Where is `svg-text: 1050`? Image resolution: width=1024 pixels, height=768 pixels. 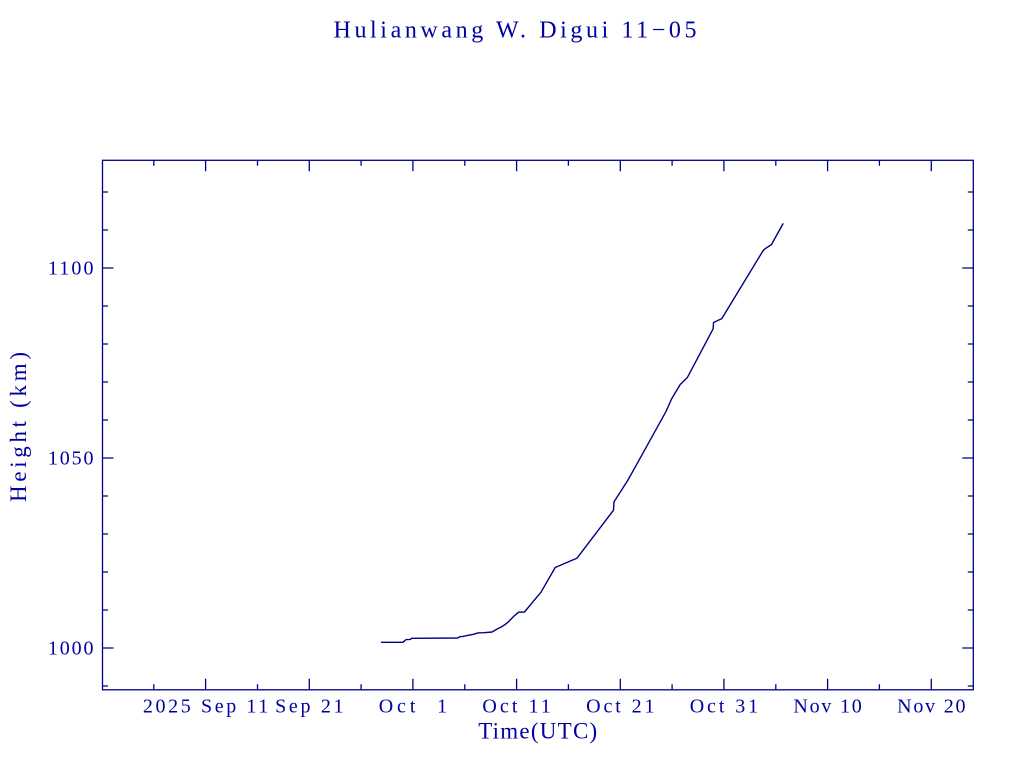 svg-text: 1050 is located at coordinates (71, 458).